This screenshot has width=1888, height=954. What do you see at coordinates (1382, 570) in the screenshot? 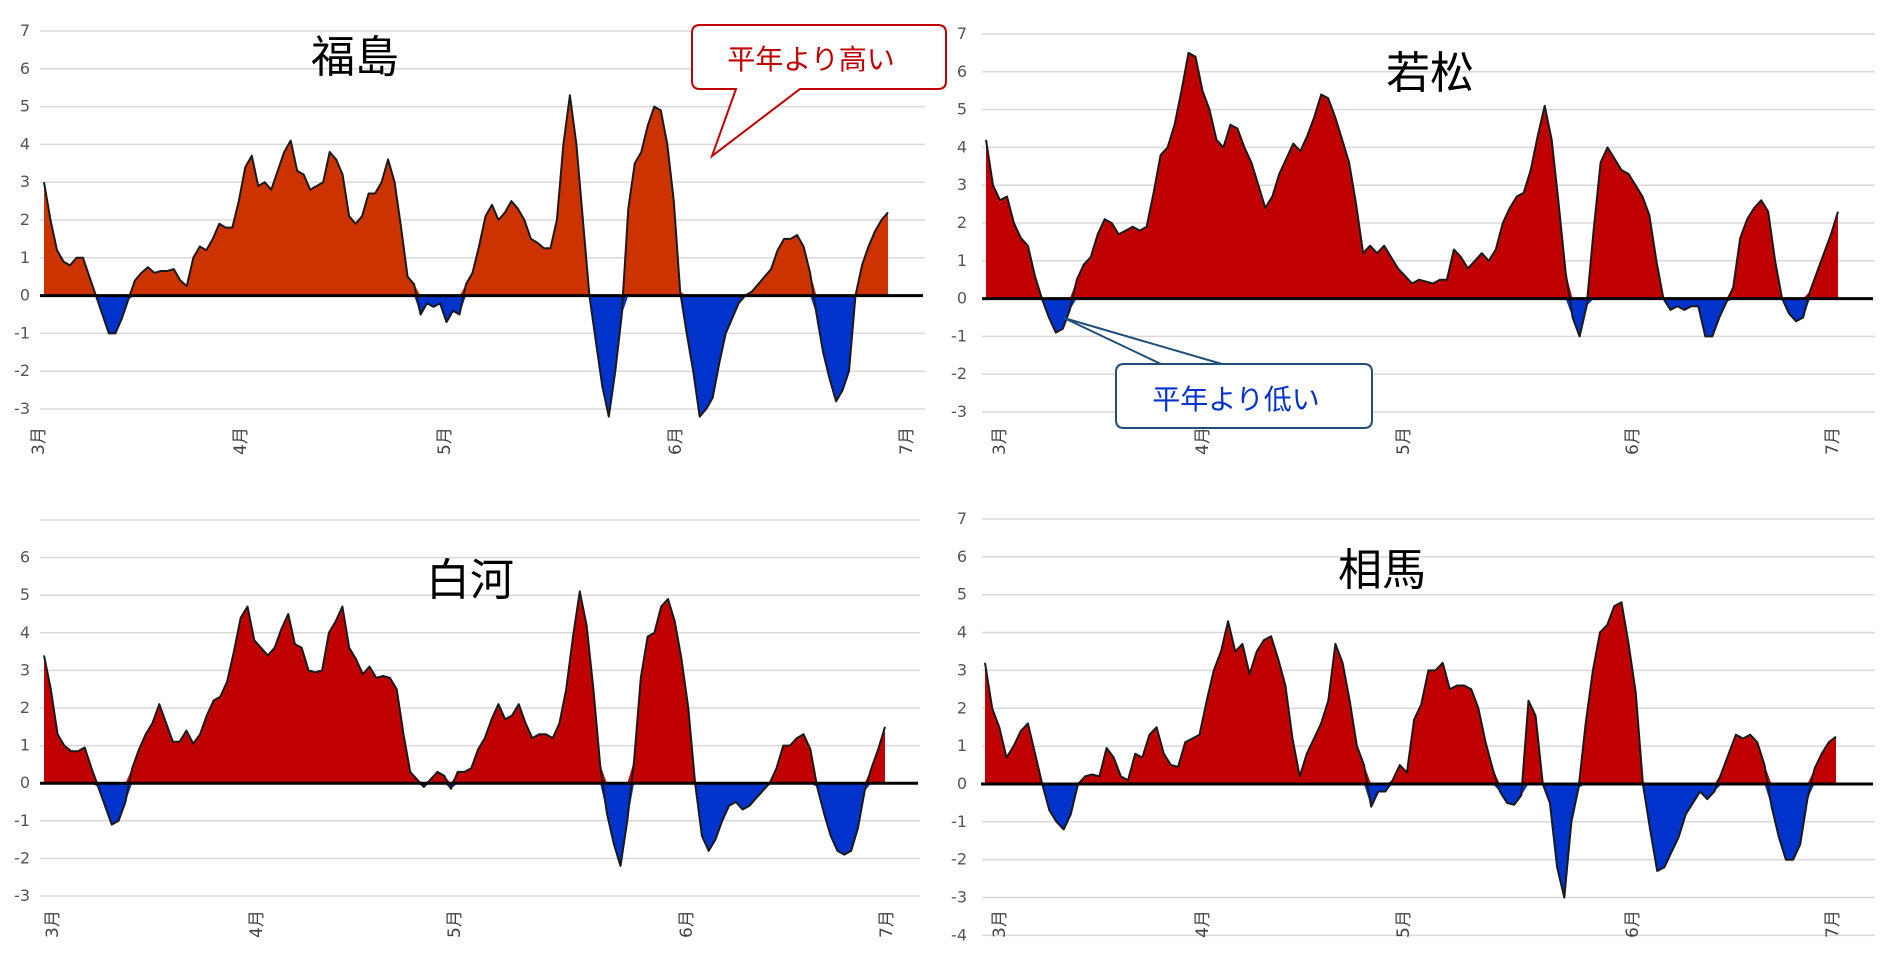
I see `chart-title: 相馬` at bounding box center [1382, 570].